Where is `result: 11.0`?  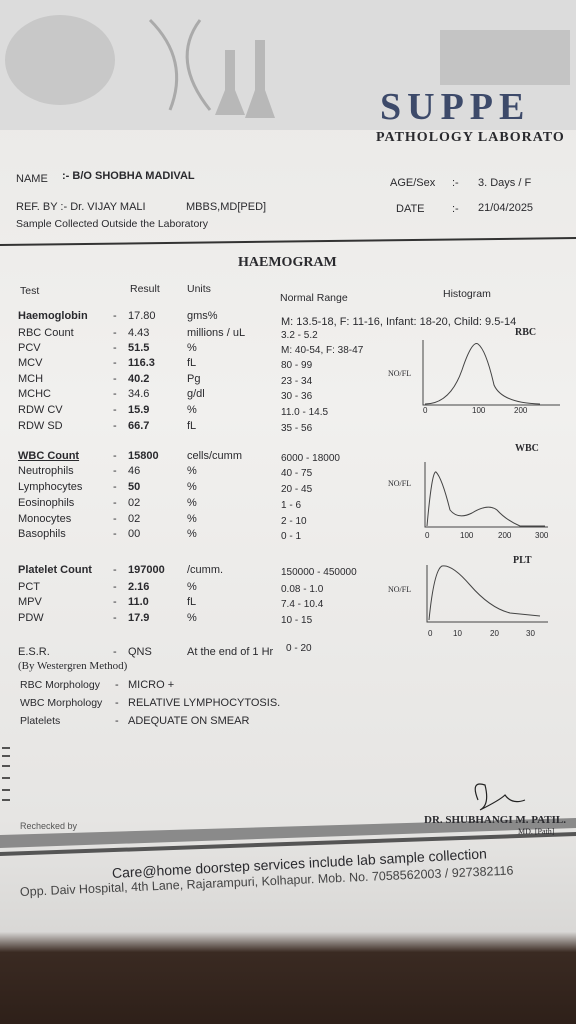
result: 11.0 is located at coordinates (138, 602).